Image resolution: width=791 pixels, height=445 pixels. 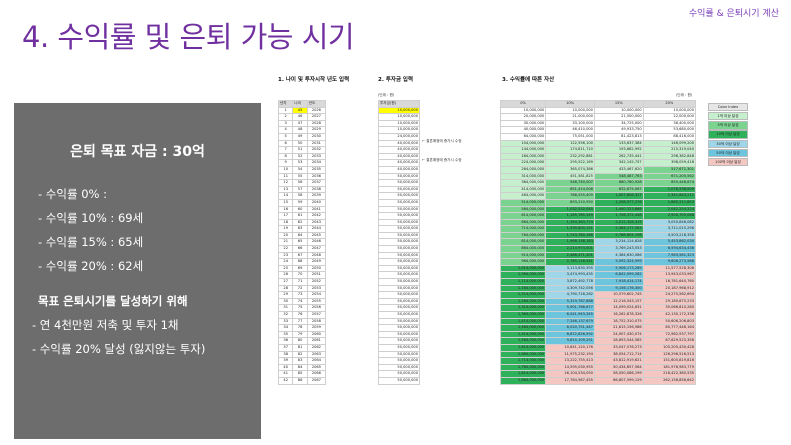 I want to click on cell: 33,100,000, so click(x=570, y=123).